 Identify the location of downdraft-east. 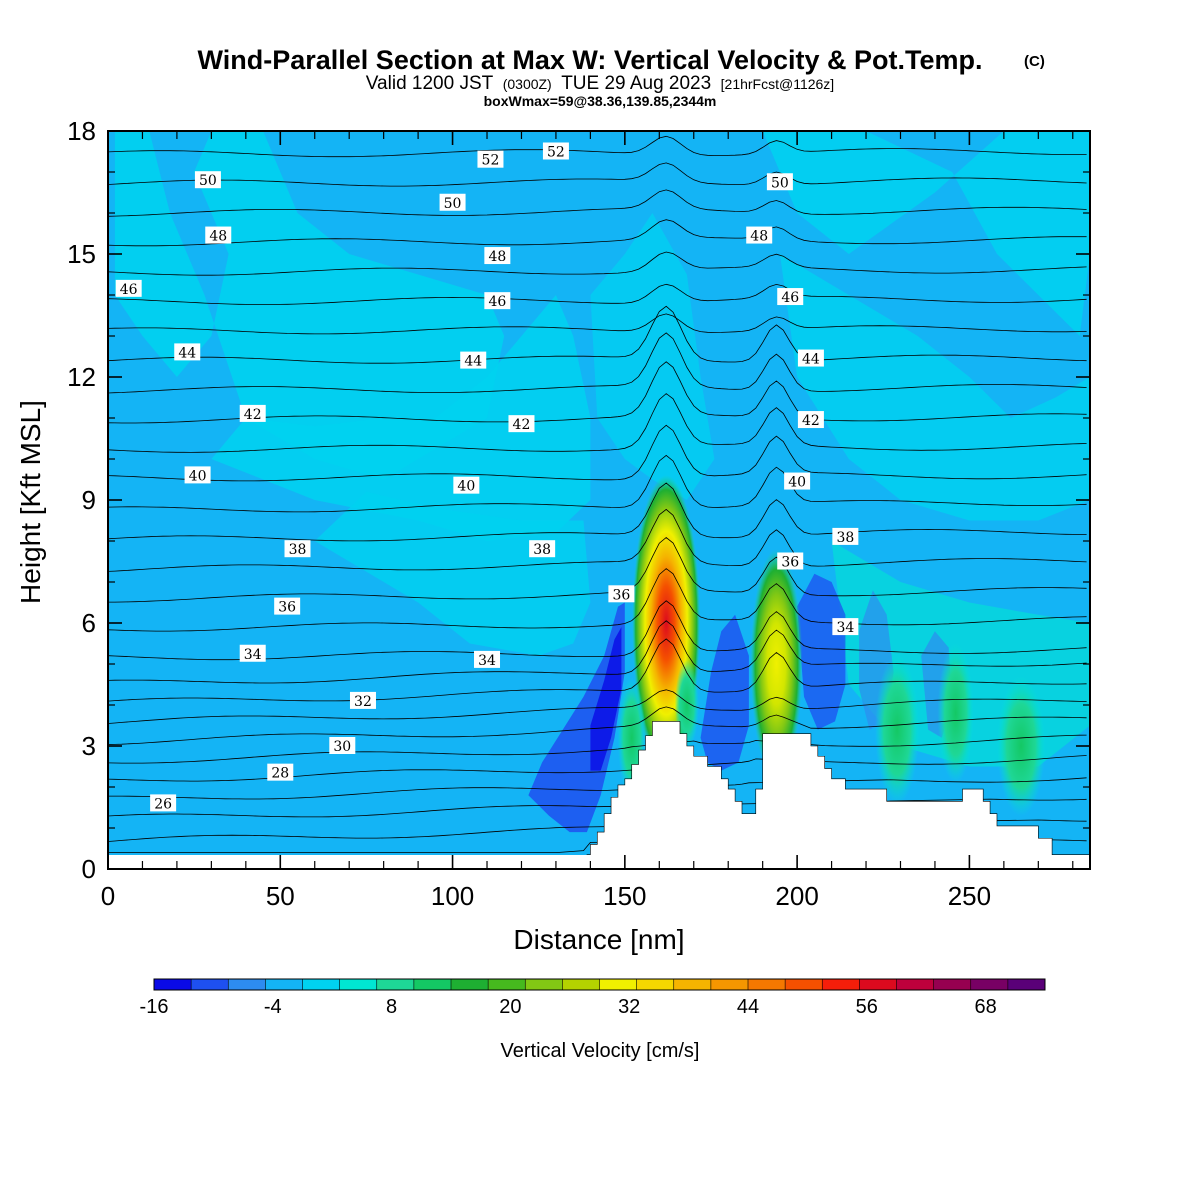
(821, 651).